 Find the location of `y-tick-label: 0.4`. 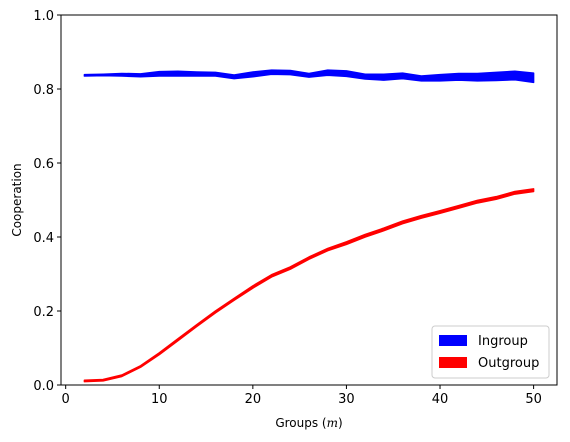

y-tick-label: 0.4 is located at coordinates (43, 238).